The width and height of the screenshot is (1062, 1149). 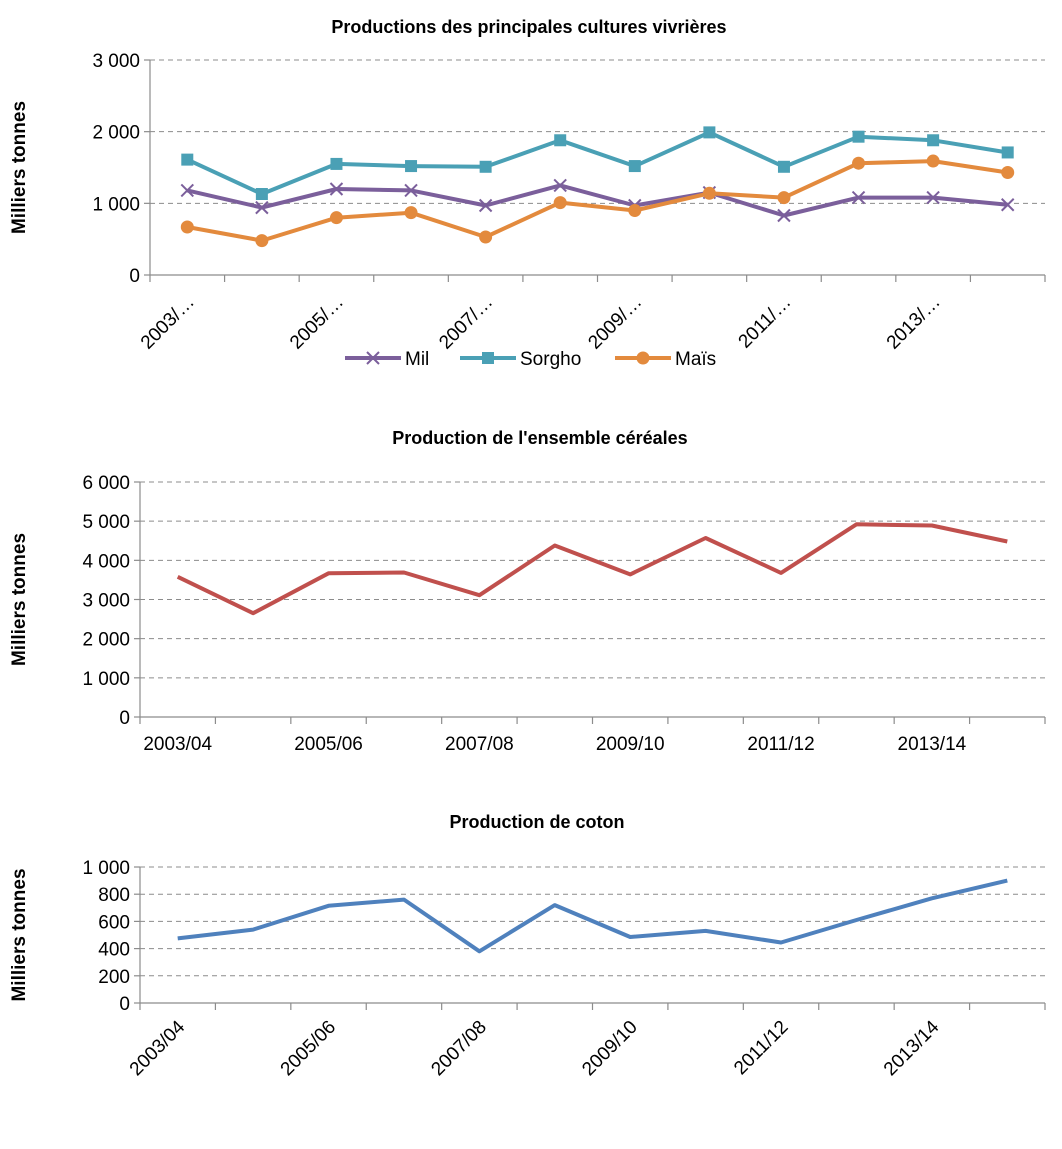 I want to click on legend-item: Sorgho, so click(x=520, y=359).